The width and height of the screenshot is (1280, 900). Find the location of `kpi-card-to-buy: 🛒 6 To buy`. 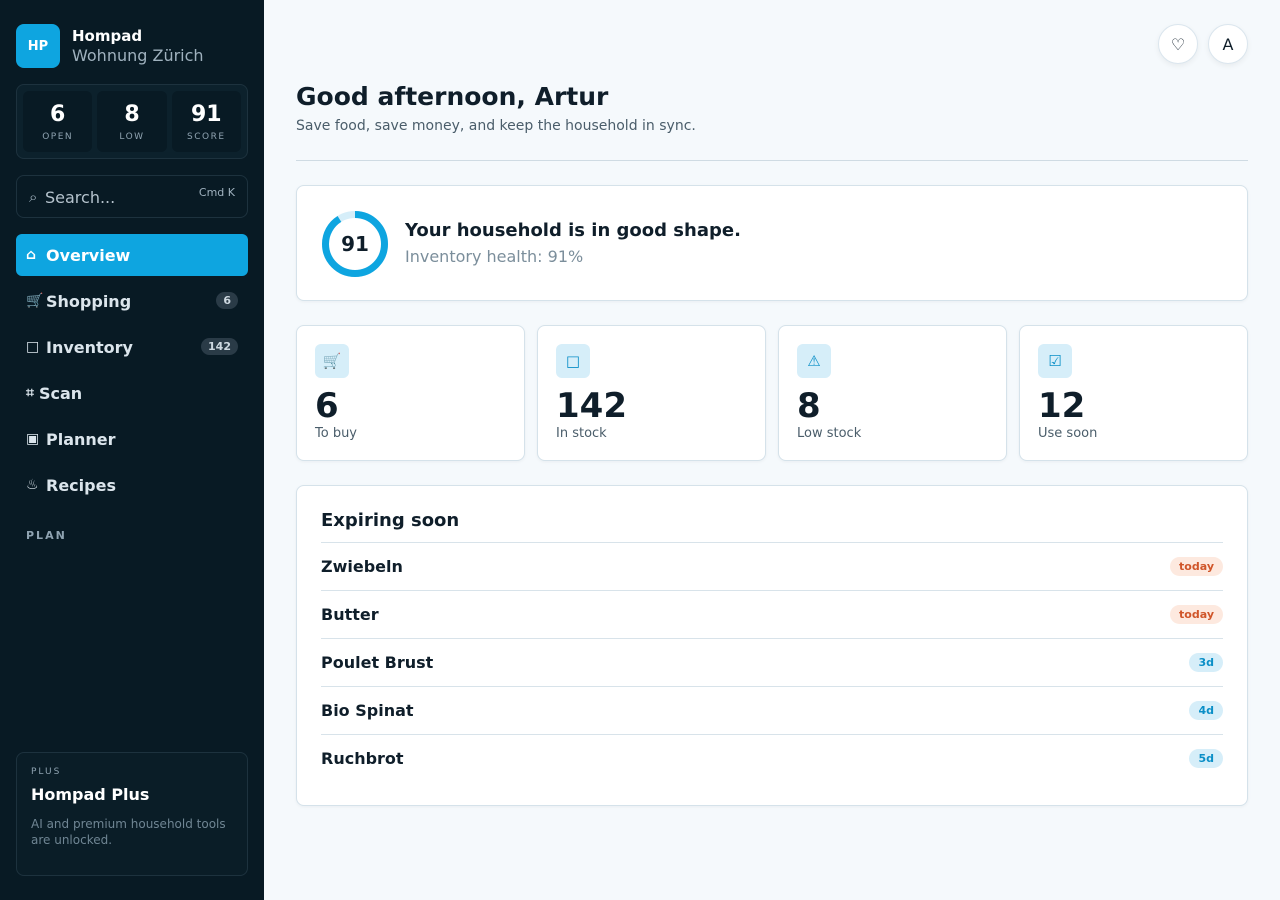

kpi-card-to-buy: 🛒 6 To buy is located at coordinates (410, 393).